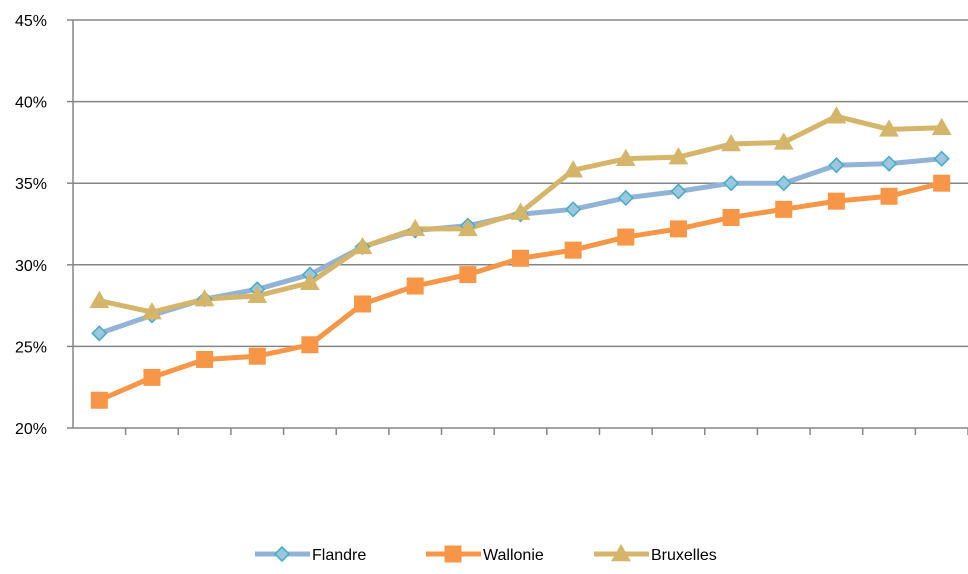 The height and width of the screenshot is (574, 968). What do you see at coordinates (31, 429) in the screenshot?
I see `y-tick-label: 20%` at bounding box center [31, 429].